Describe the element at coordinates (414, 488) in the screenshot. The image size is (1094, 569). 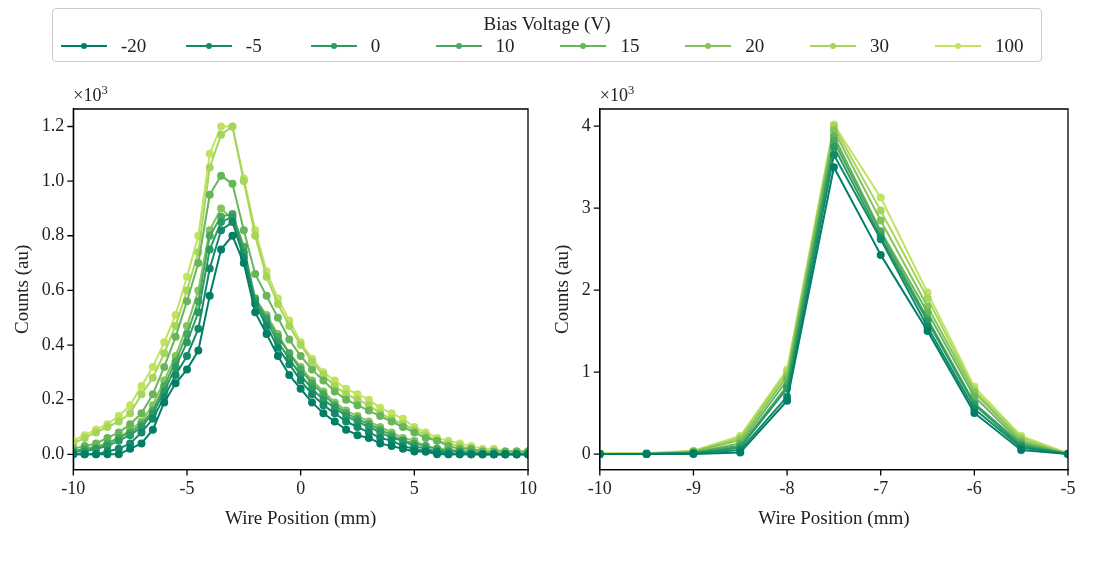
I see `x-tick-label: 5` at that location.